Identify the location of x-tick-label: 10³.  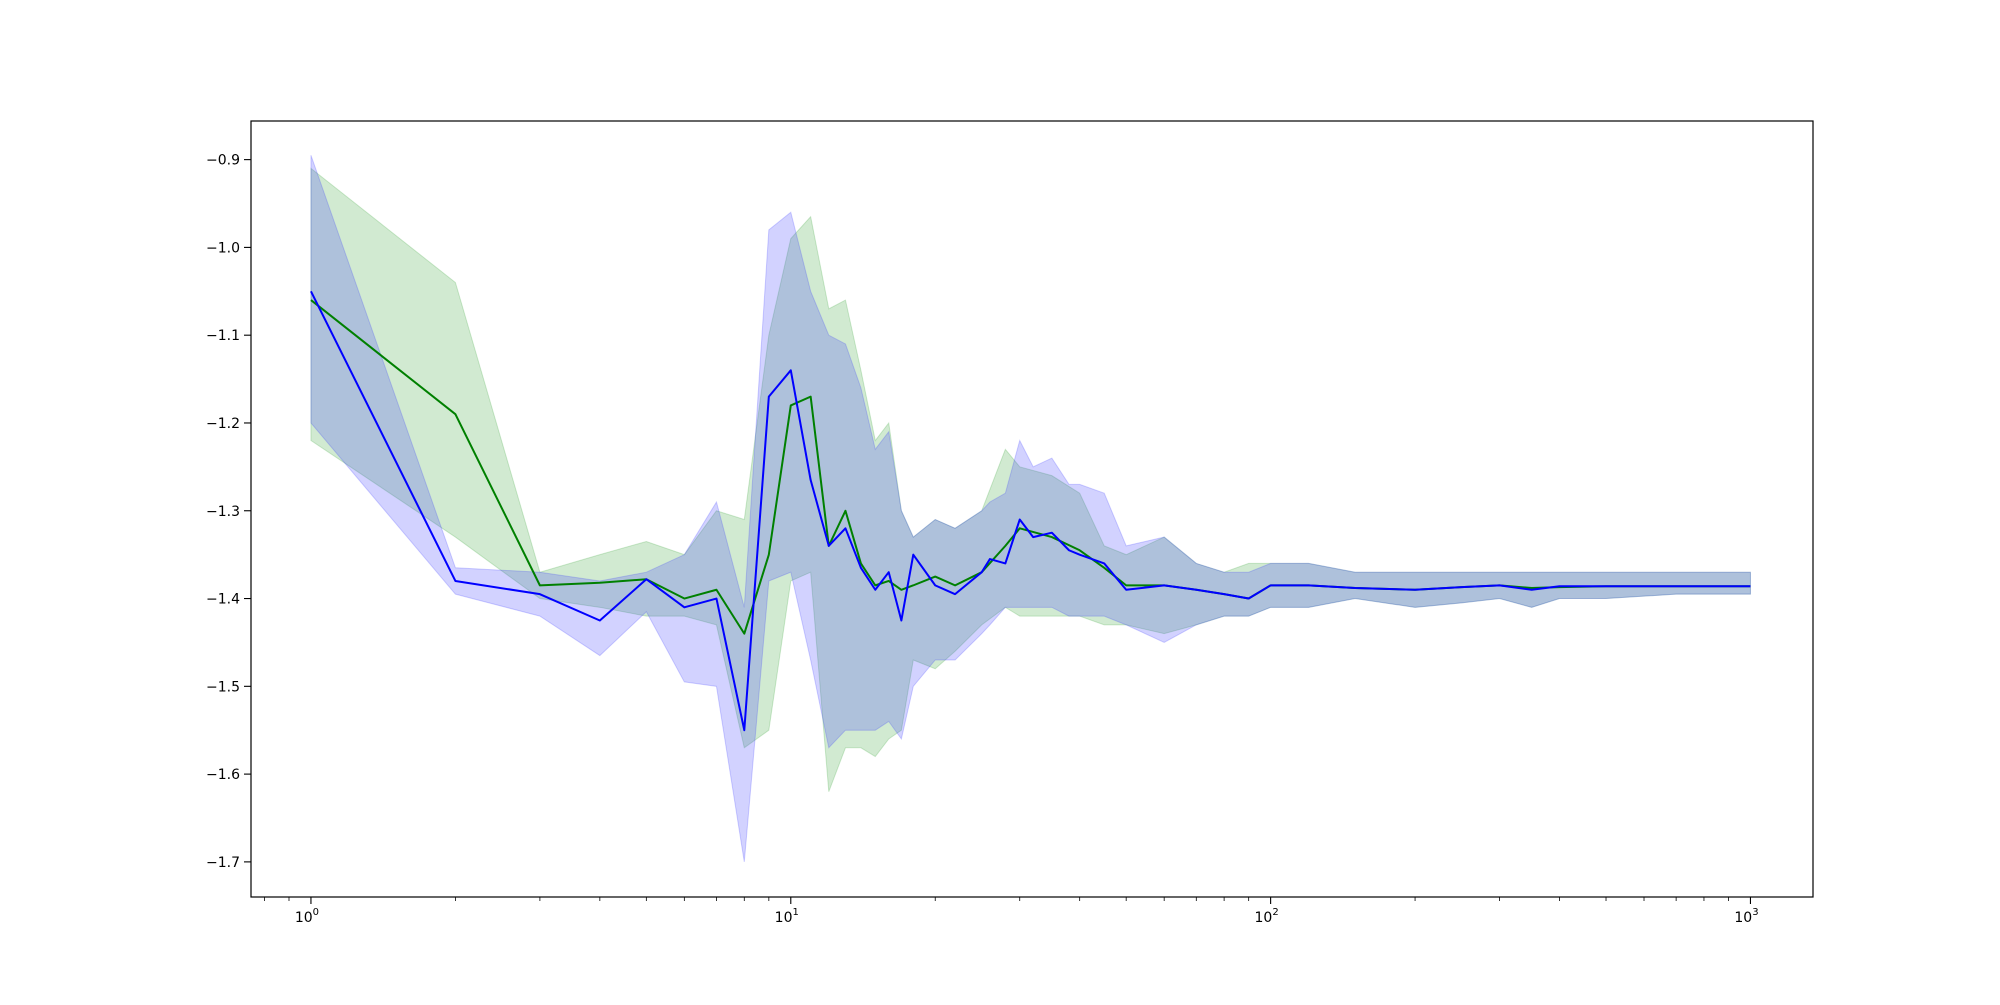
(1746, 916).